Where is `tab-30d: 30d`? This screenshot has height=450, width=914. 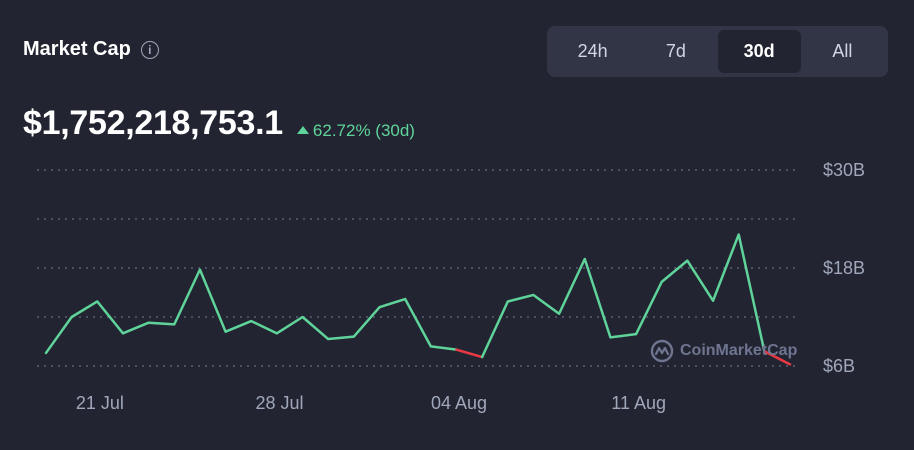
tab-30d: 30d is located at coordinates (759, 51).